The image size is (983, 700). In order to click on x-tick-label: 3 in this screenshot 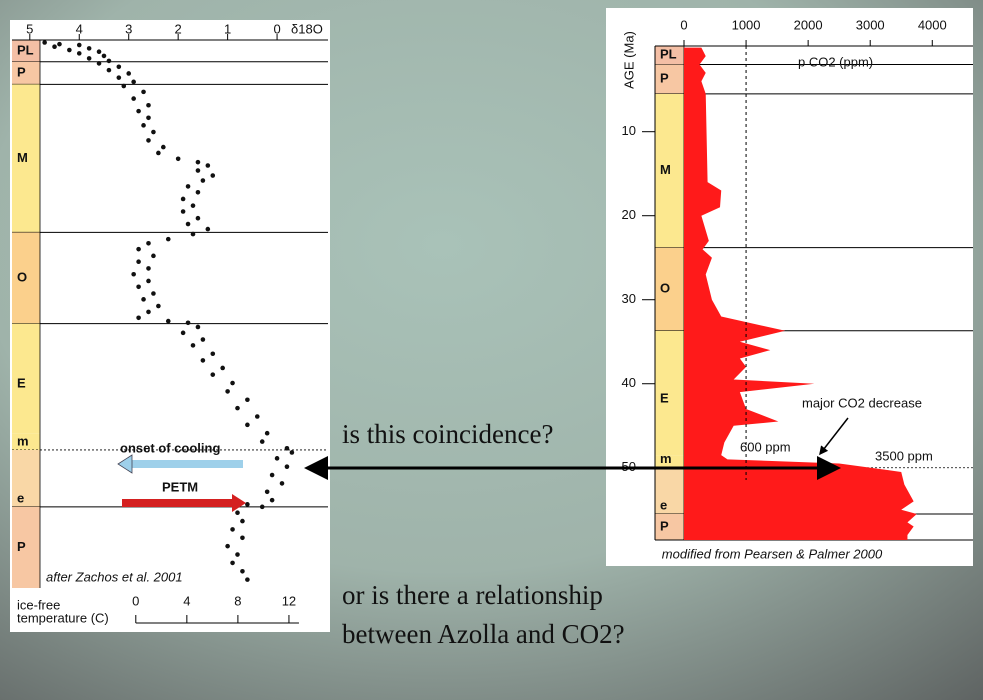, I will do `click(128, 28)`.